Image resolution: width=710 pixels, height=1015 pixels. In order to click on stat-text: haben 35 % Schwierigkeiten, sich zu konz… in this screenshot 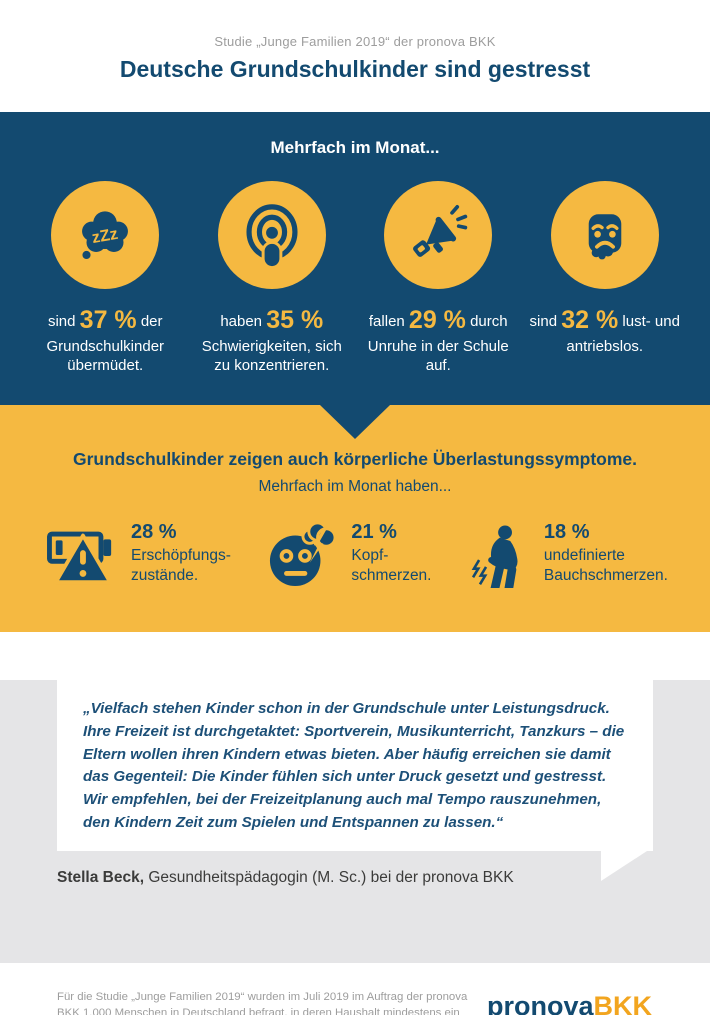, I will do `click(272, 340)`.